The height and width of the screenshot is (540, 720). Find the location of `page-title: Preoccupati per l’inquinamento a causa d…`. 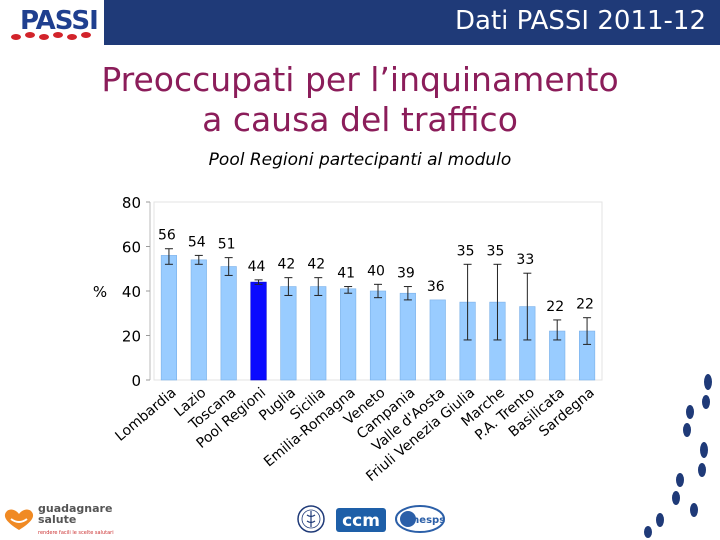

page-title: Preoccupati per l’inquinamento a causa d… is located at coordinates (360, 100).